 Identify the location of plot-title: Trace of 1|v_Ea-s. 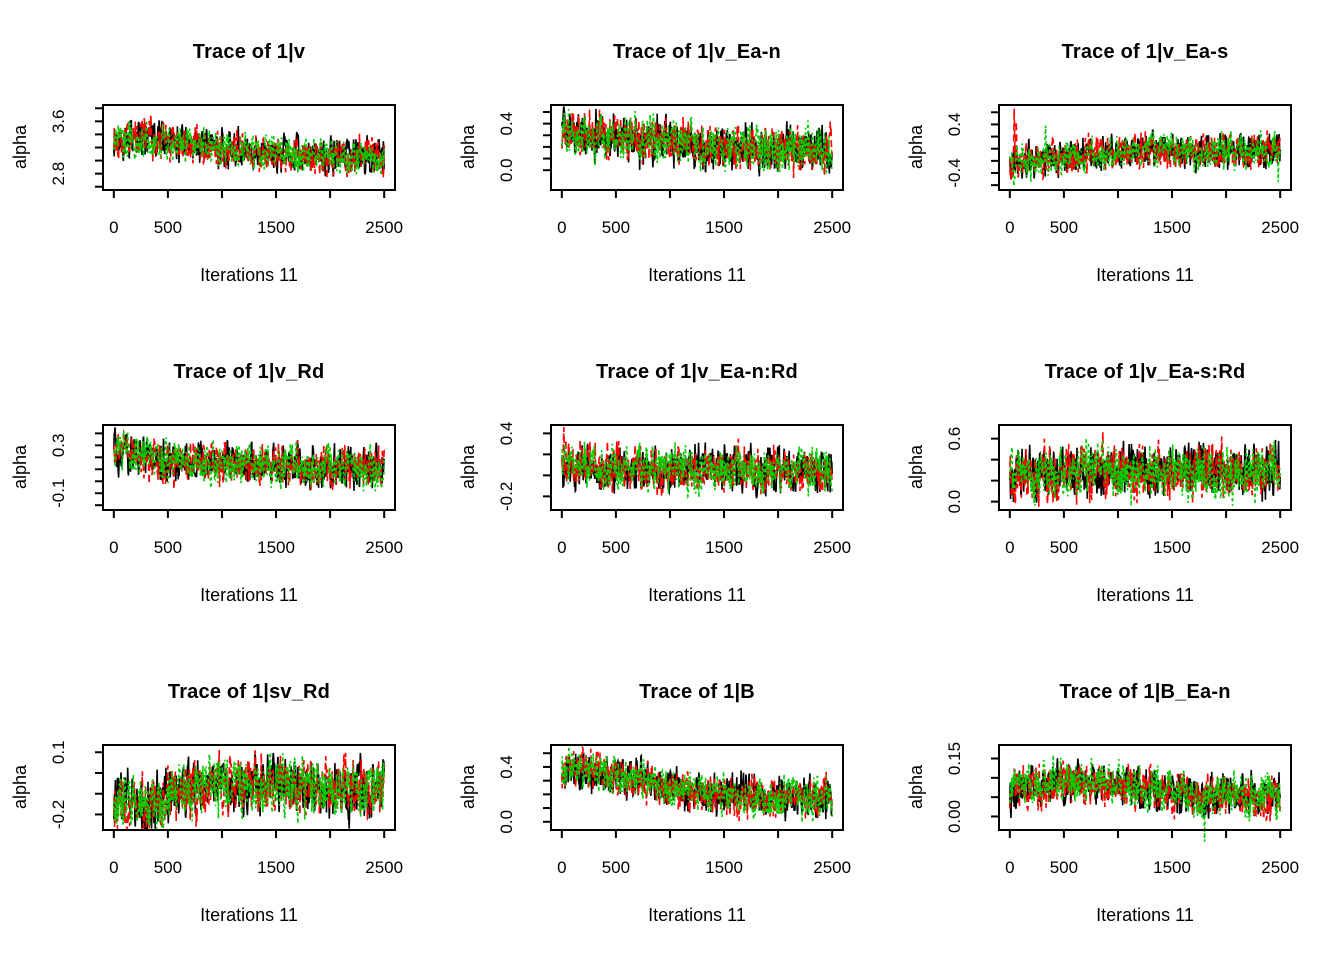
(1145, 52).